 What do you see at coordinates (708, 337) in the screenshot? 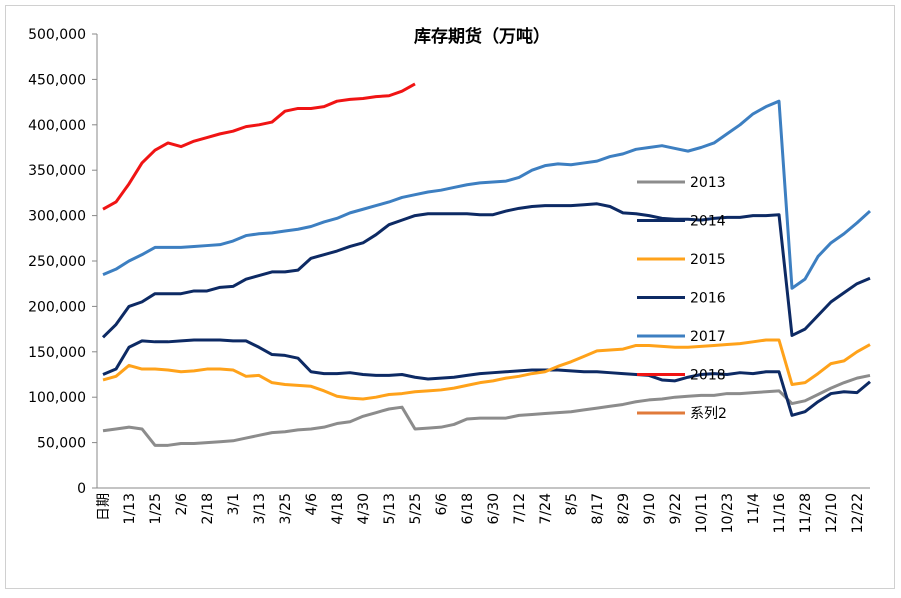
I see `legend-label: 2017` at bounding box center [708, 337].